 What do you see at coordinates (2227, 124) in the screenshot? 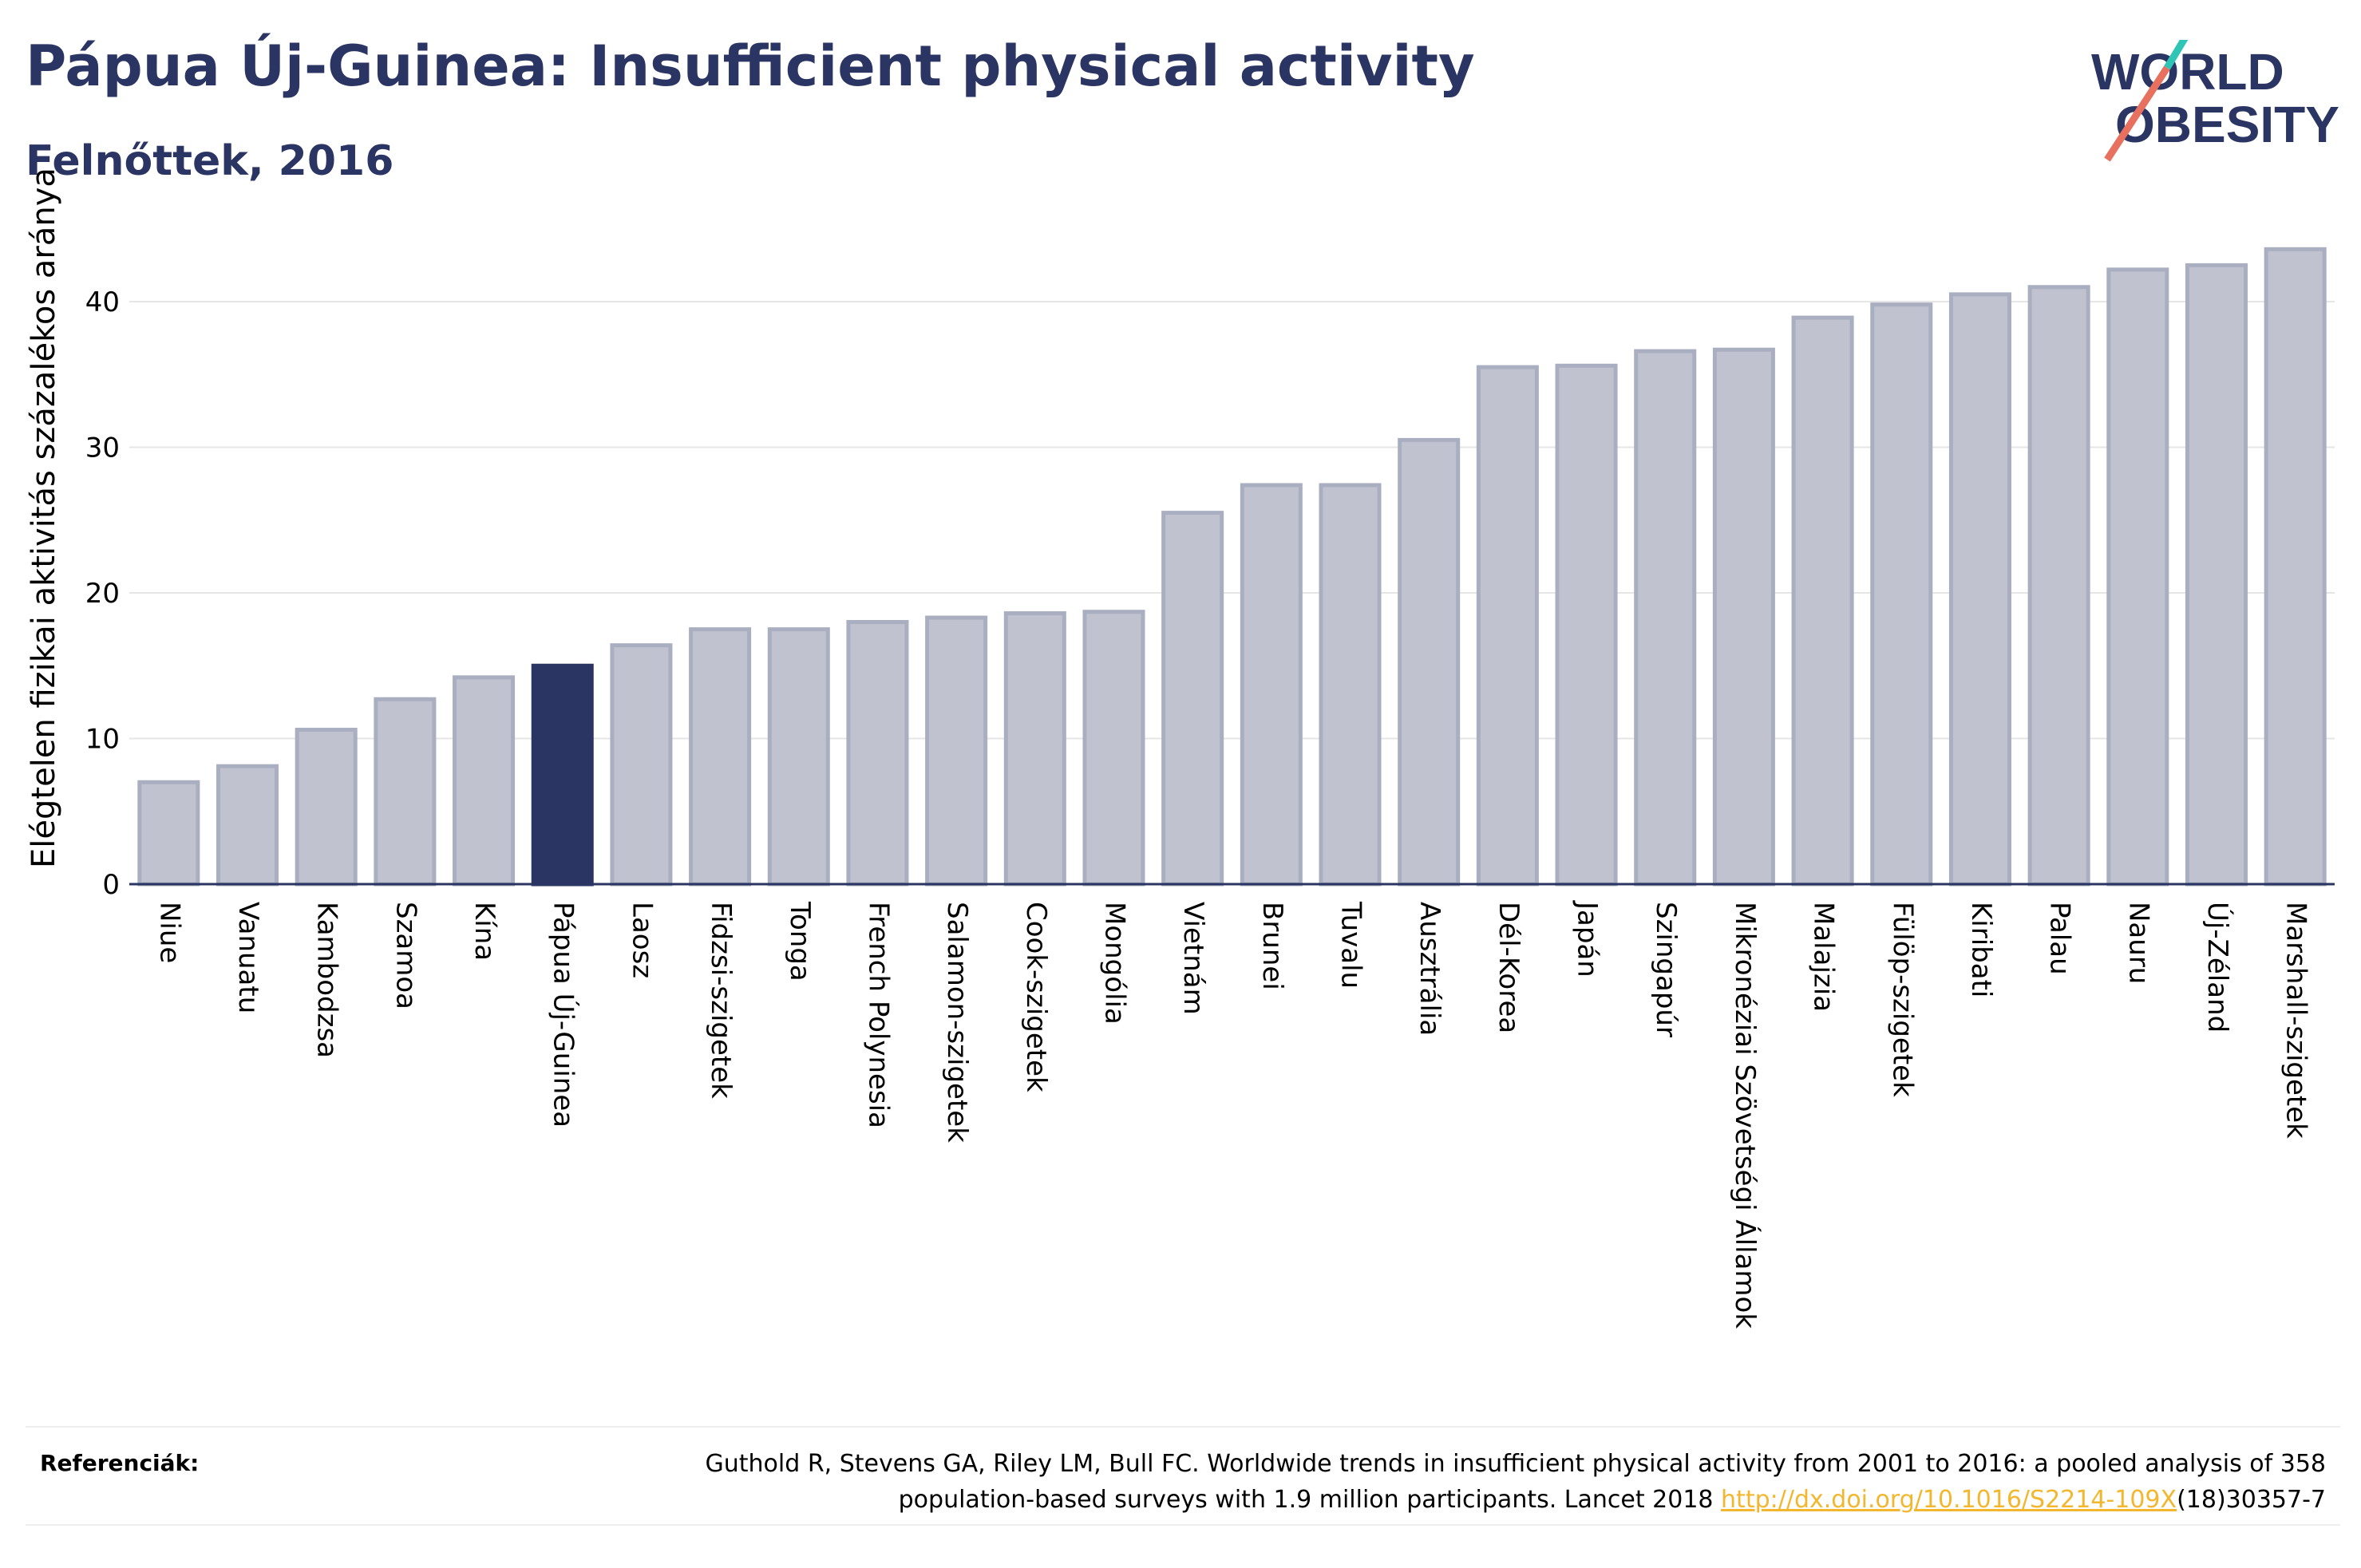
I see `logo-word-obesity: OBESITY` at bounding box center [2227, 124].